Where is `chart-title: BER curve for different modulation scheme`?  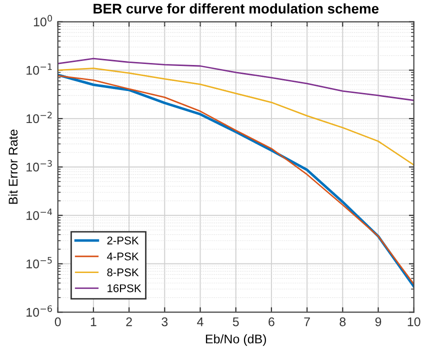 chart-title: BER curve for different modulation scheme is located at coordinates (236, 8).